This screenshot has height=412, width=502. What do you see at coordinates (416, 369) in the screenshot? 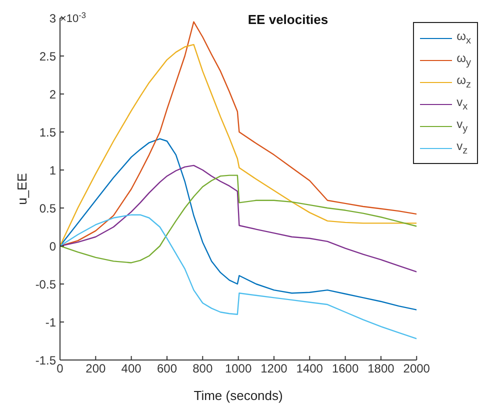
I see `x-tick-label: 2000` at bounding box center [416, 369].